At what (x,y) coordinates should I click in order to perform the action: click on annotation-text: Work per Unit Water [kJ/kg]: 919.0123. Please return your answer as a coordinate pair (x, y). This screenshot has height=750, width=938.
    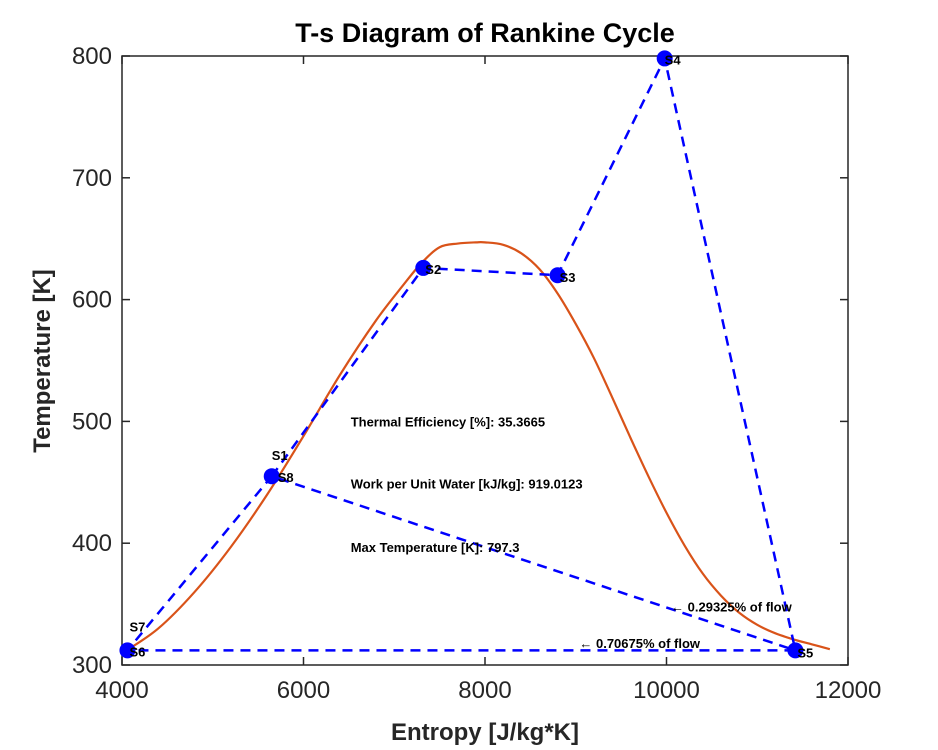
    Looking at the image, I should click on (467, 484).